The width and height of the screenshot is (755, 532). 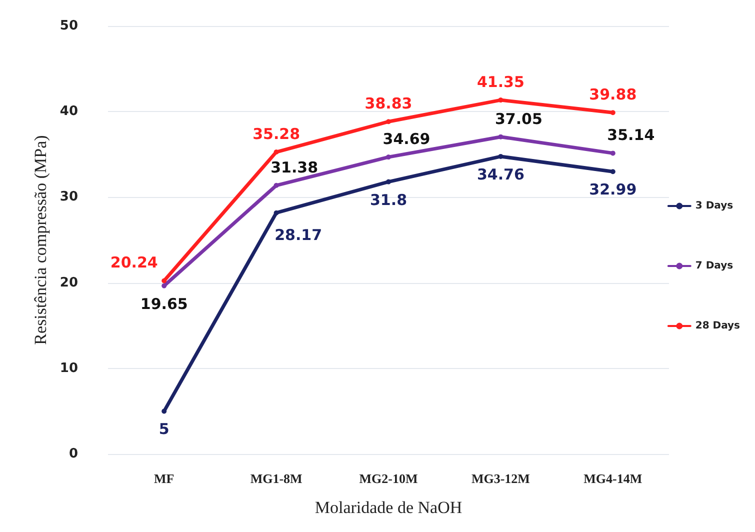 I want to click on y-tick-label: 40, so click(x=69, y=112).